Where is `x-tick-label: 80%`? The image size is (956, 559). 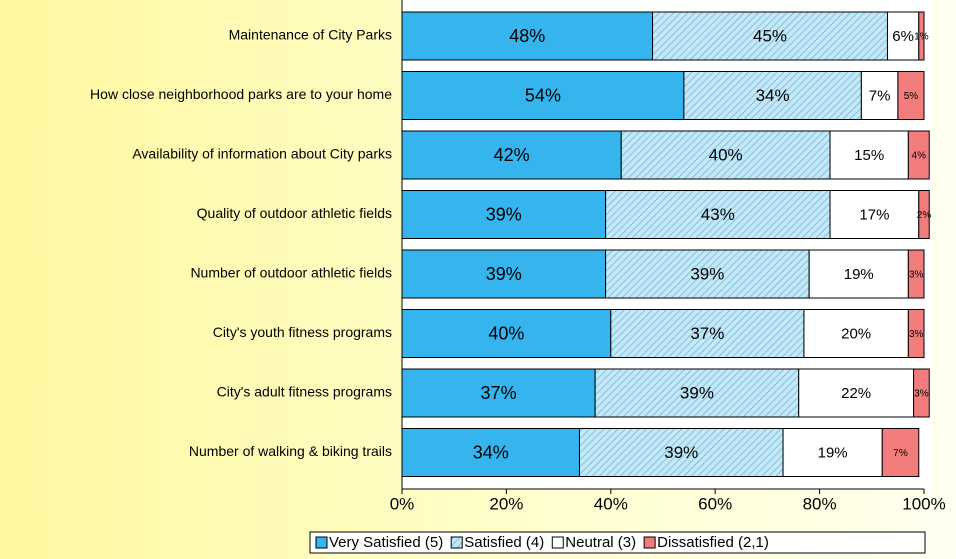 x-tick-label: 80% is located at coordinates (820, 503).